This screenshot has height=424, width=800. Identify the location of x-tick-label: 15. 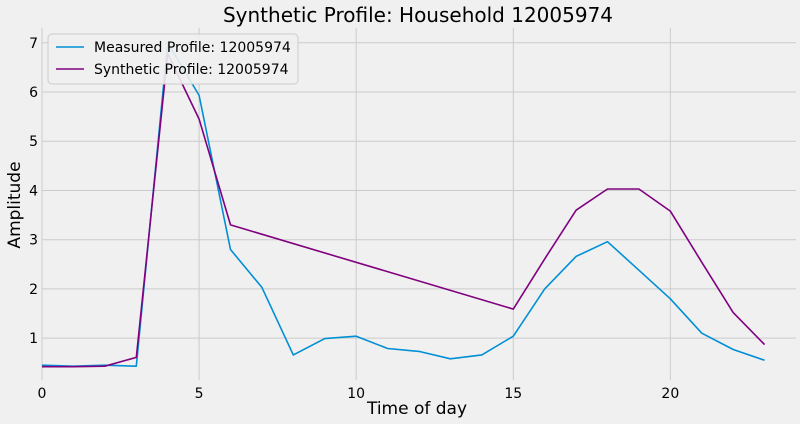
(513, 394).